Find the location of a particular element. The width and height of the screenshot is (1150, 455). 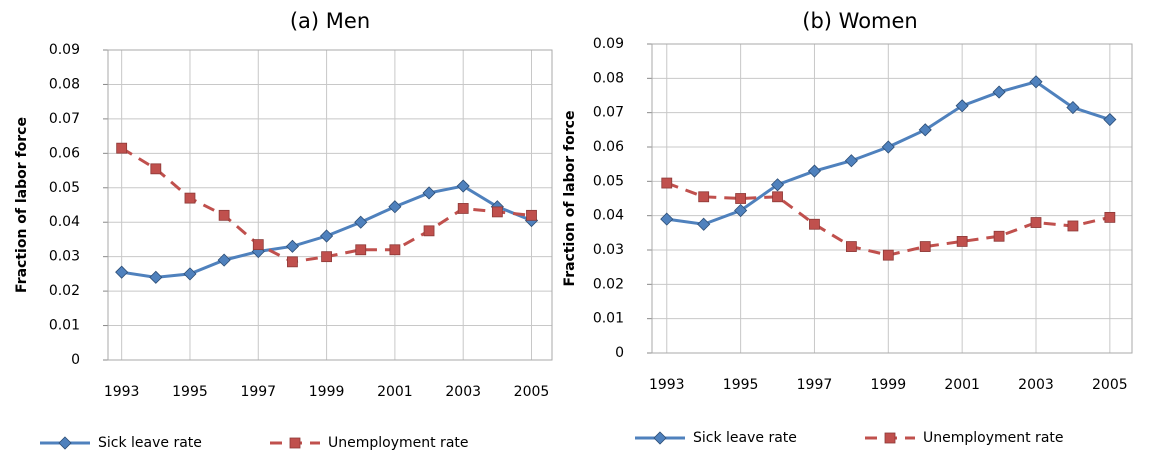

chart-title: (a) Men is located at coordinates (330, 21).